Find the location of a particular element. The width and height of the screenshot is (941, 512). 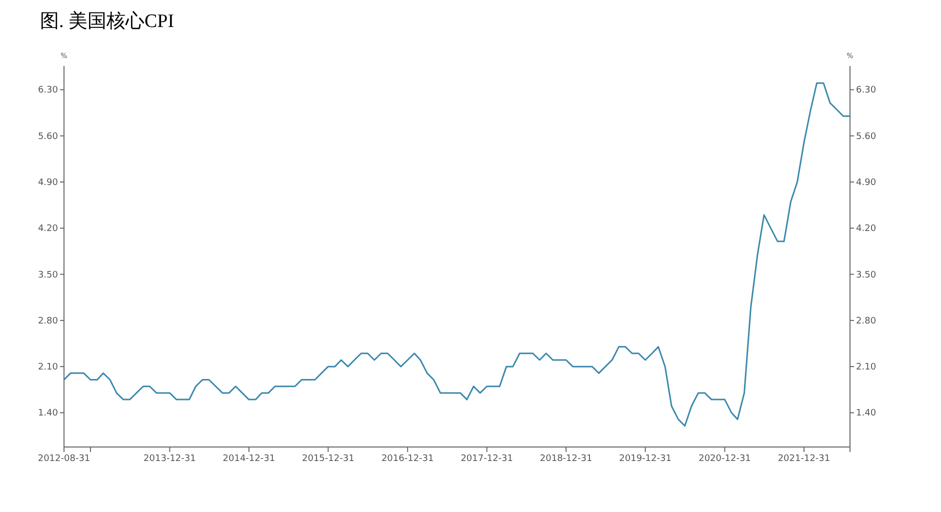

x-tick-label: 2013-12-31 is located at coordinates (170, 459).